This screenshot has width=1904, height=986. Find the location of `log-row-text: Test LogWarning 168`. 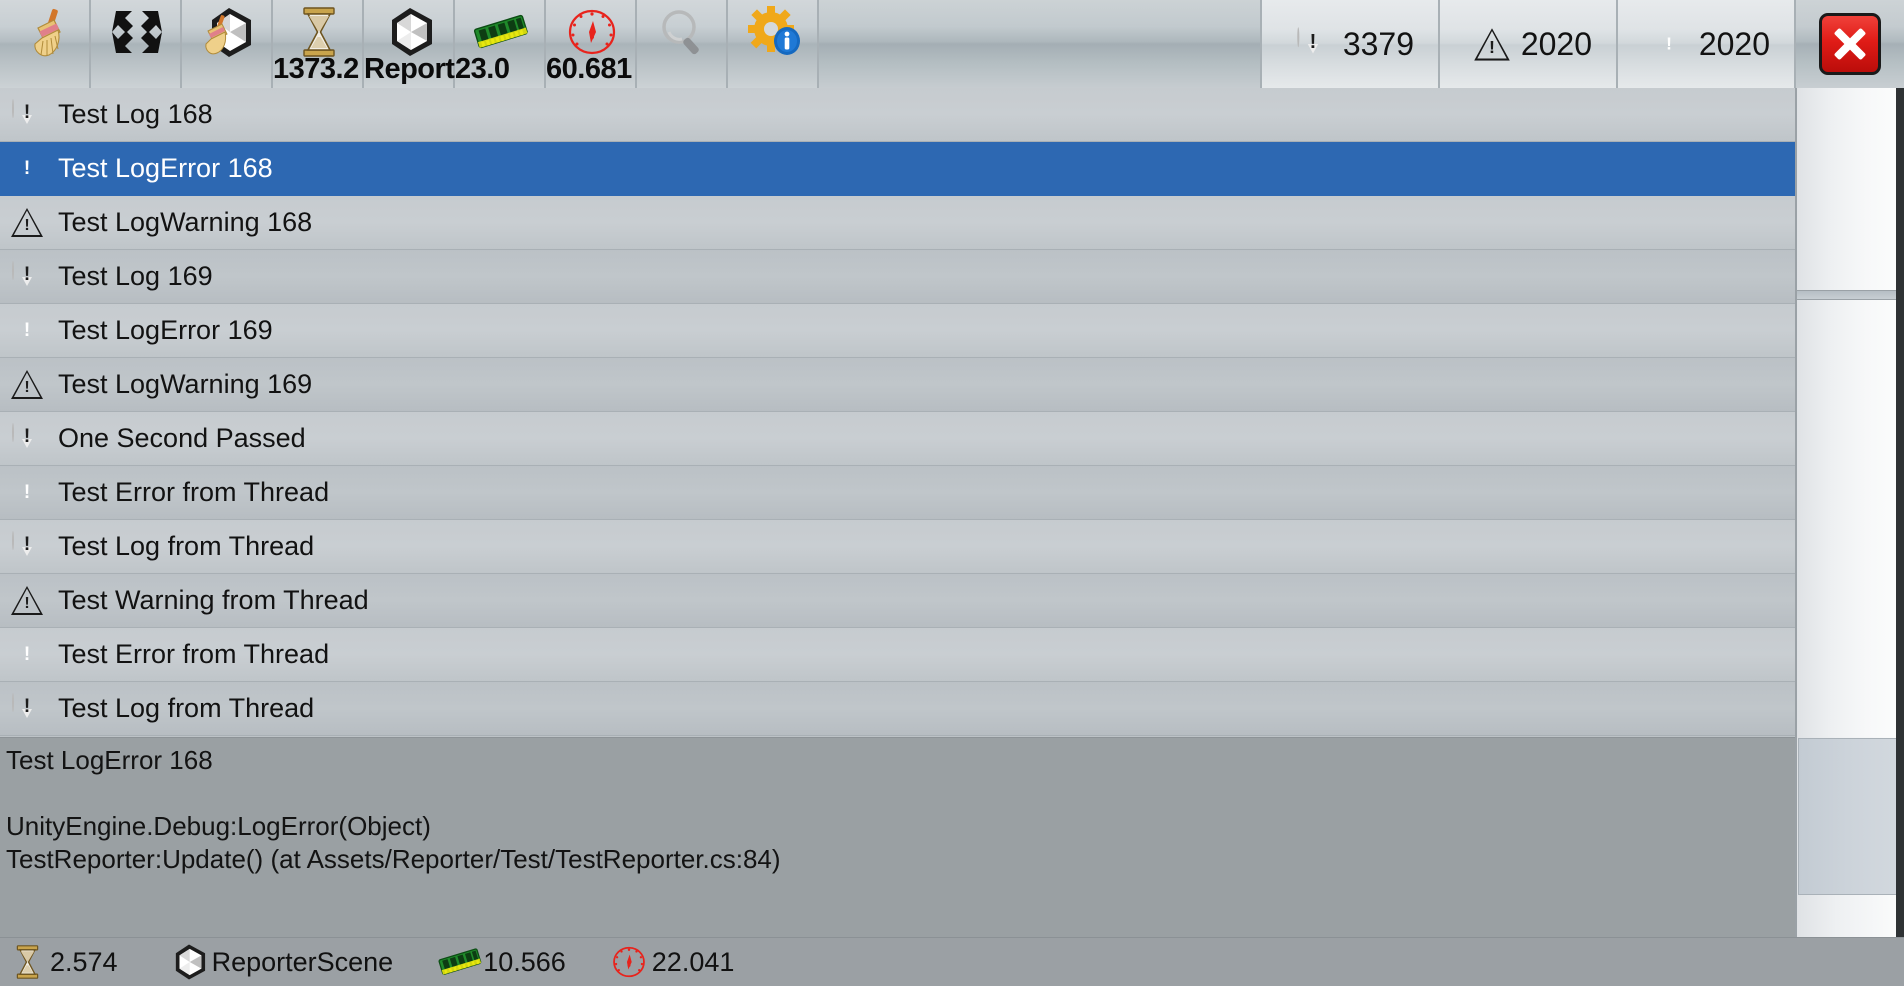

log-row-text: Test LogWarning 168 is located at coordinates (185, 222).